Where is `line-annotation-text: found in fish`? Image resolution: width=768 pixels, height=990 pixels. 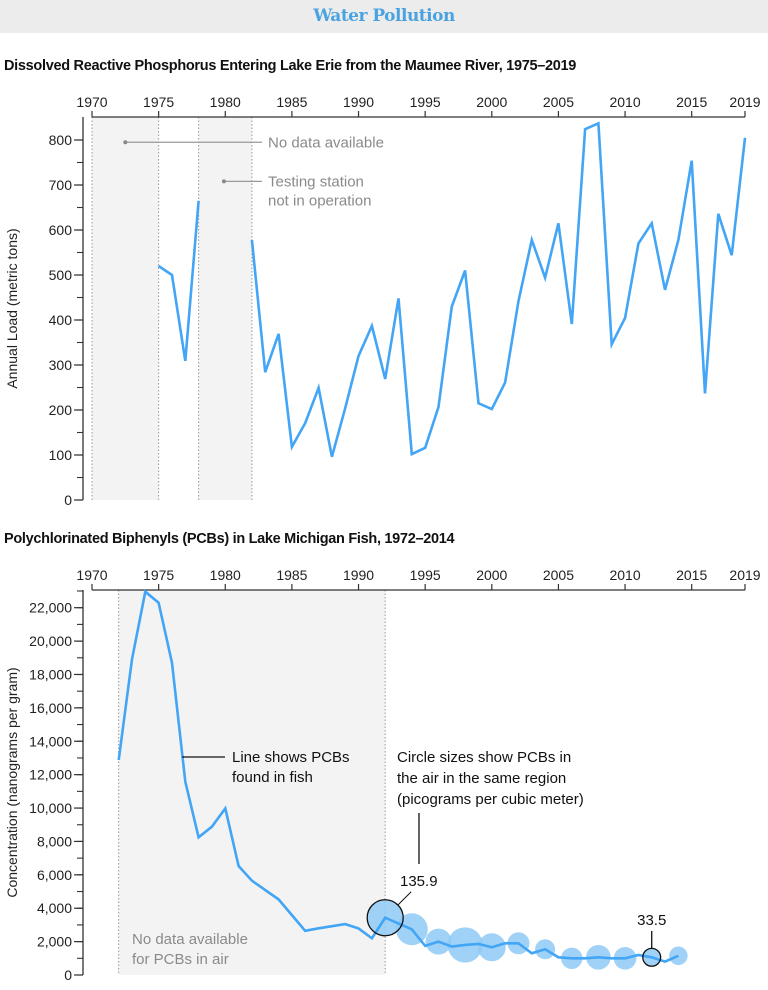
line-annotation-text: found in fish is located at coordinates (272, 777).